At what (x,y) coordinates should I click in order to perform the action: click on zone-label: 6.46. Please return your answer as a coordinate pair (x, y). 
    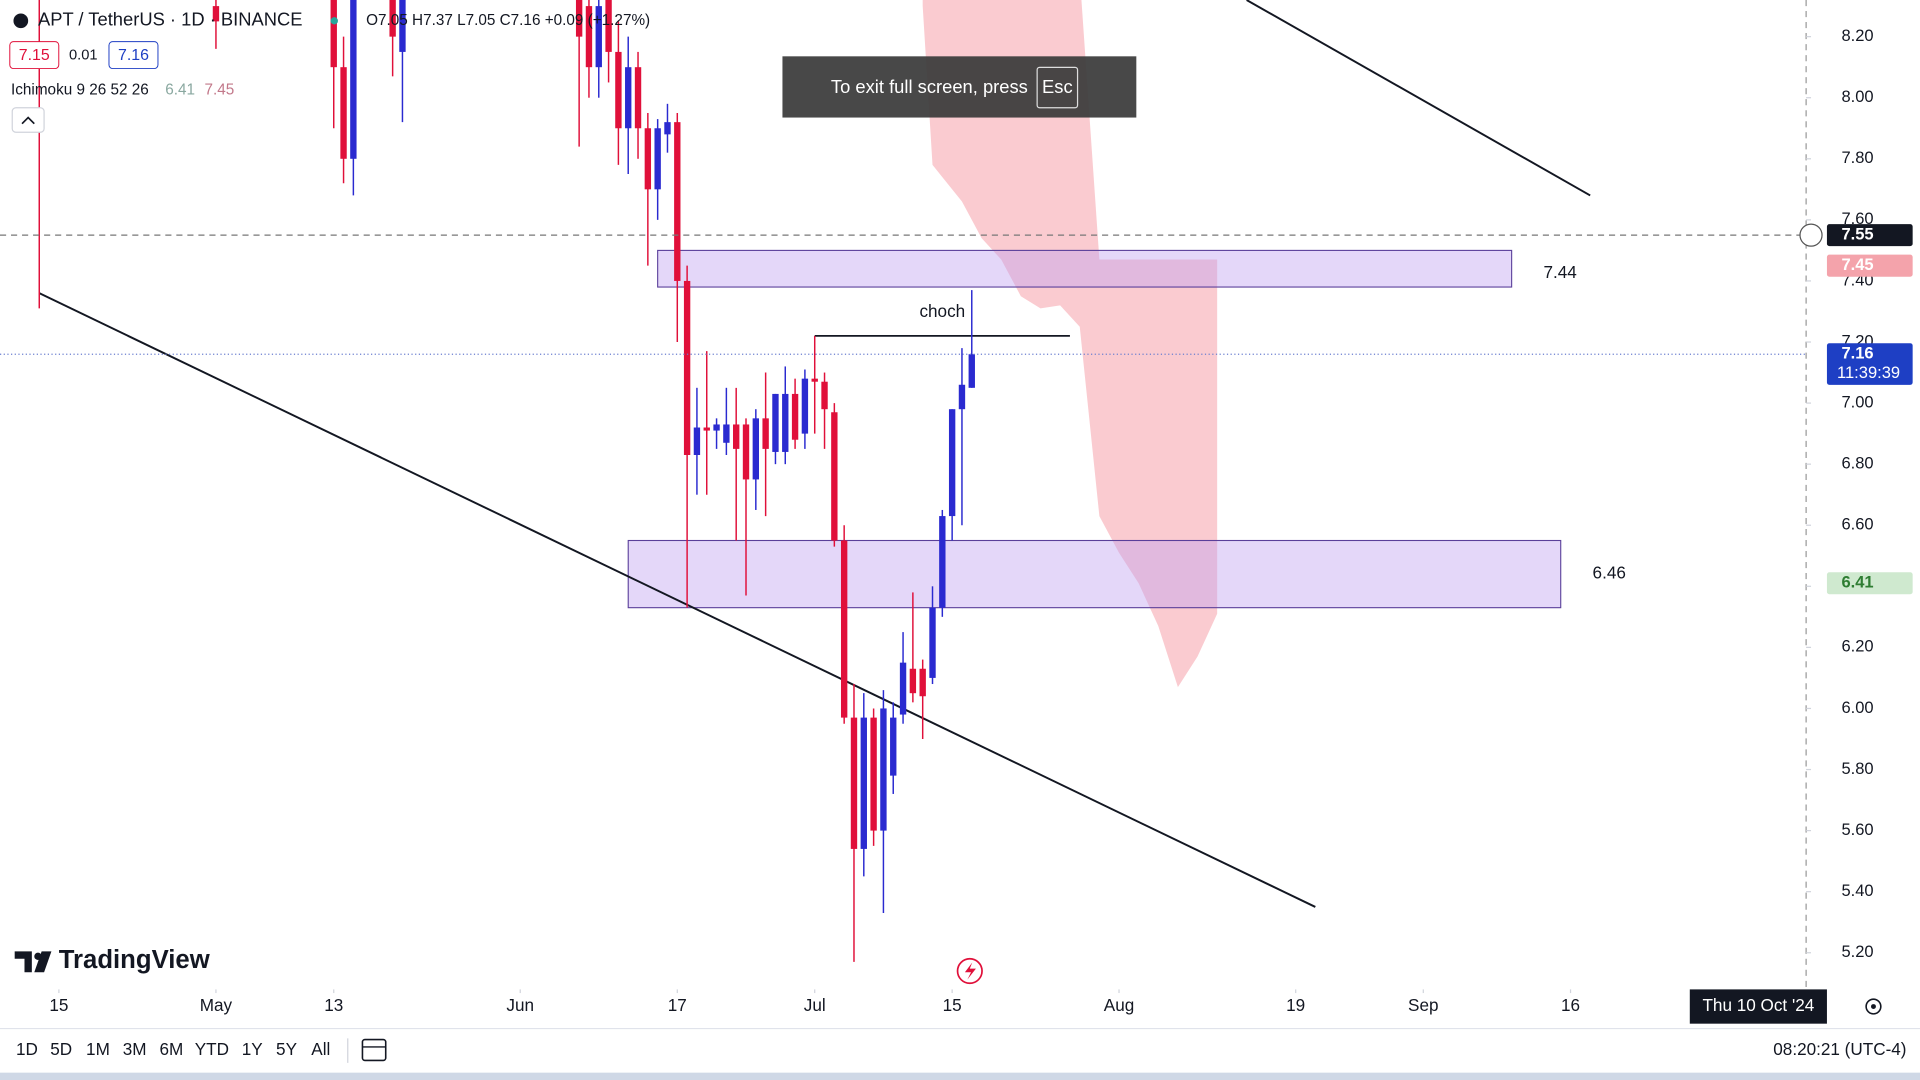
    Looking at the image, I should click on (1609, 573).